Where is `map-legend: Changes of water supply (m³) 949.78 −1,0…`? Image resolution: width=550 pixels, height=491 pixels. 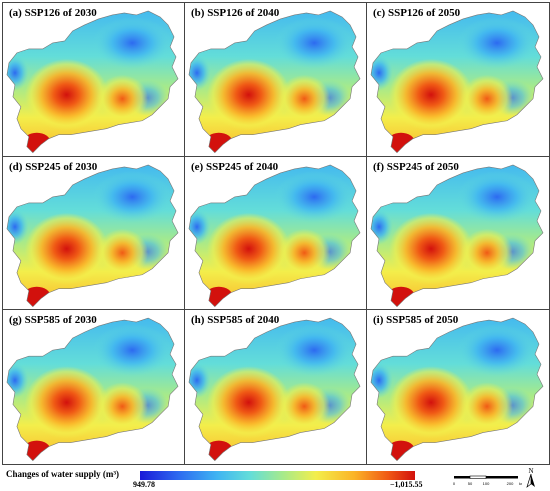
map-legend: Changes of water supply (m³) 949.78 −1,0… is located at coordinates (275, 478).